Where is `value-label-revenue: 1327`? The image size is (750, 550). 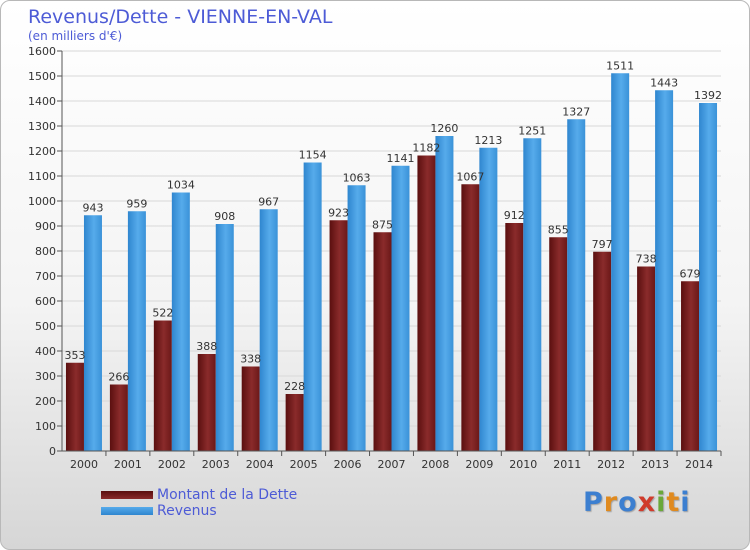 value-label-revenue: 1327 is located at coordinates (576, 111).